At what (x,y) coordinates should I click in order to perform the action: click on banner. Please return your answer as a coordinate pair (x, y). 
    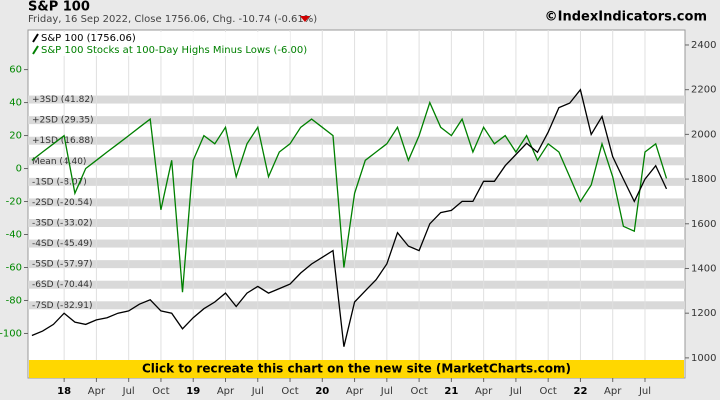
    Looking at the image, I should click on (356, 369).